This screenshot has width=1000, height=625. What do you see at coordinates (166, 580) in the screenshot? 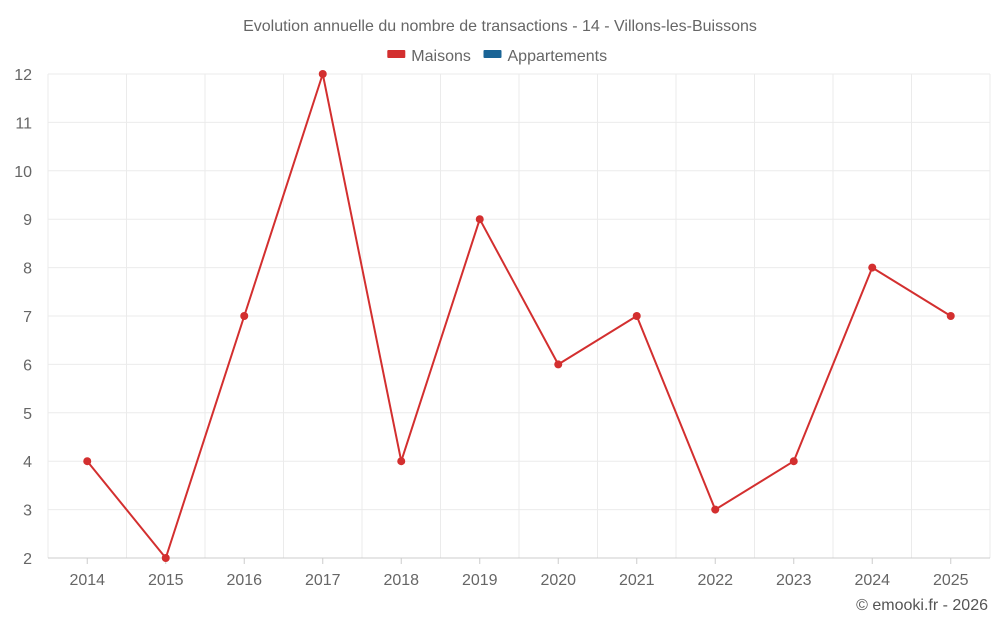
I see `x-tick-label: 2015` at bounding box center [166, 580].